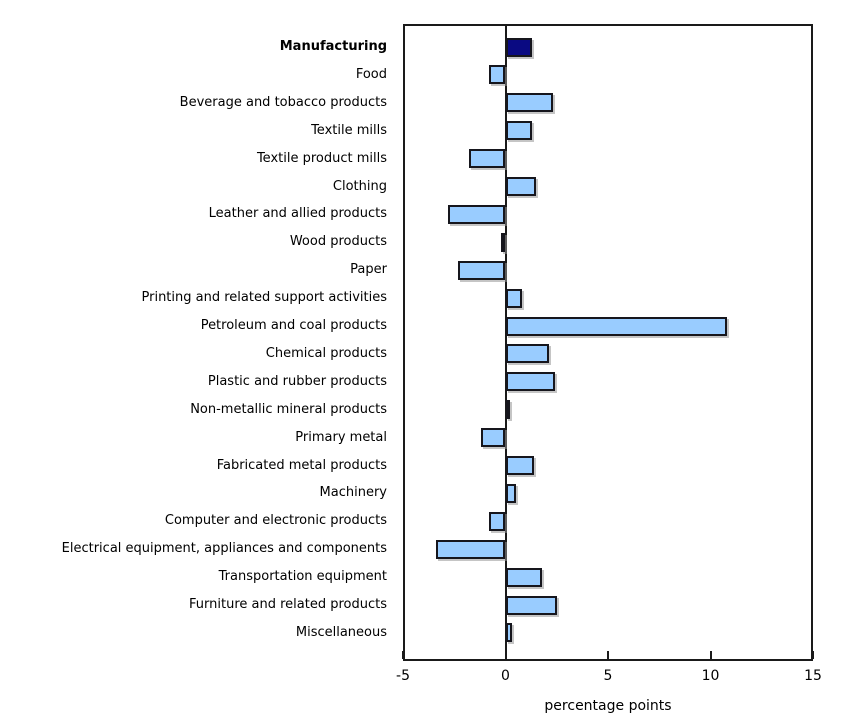 Image resolution: width=853 pixels, height=727 pixels. I want to click on category-label: Furniture and related products, so click(288, 604).